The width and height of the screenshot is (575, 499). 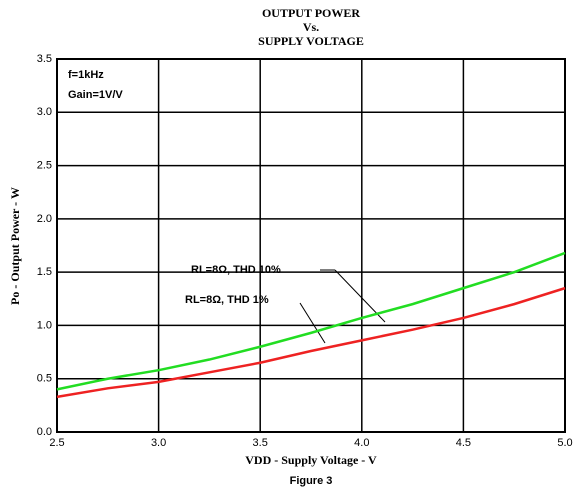 What do you see at coordinates (311, 481) in the screenshot?
I see `caption: Figure 3` at bounding box center [311, 481].